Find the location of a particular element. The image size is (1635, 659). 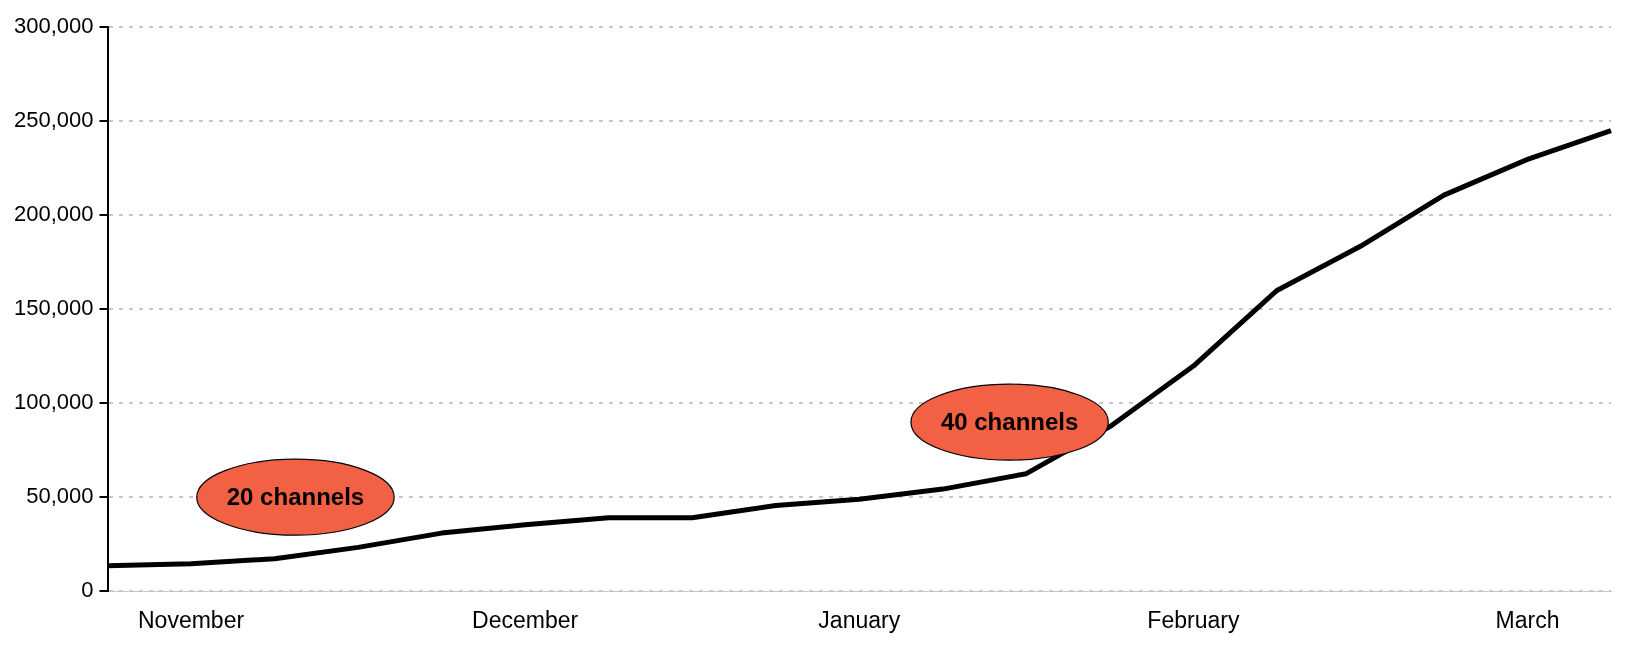

y-tick-label: 250,000 is located at coordinates (53, 120).